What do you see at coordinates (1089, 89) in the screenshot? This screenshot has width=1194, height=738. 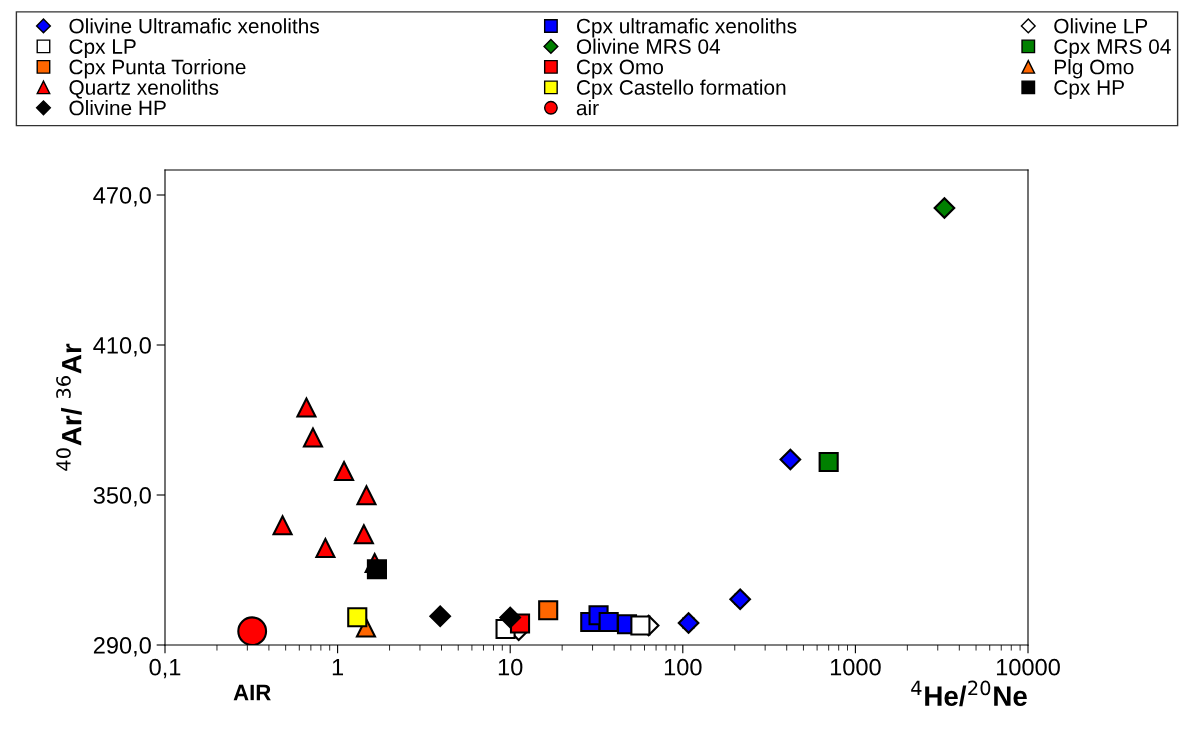 I see `legend-label: Cpx HP` at bounding box center [1089, 89].